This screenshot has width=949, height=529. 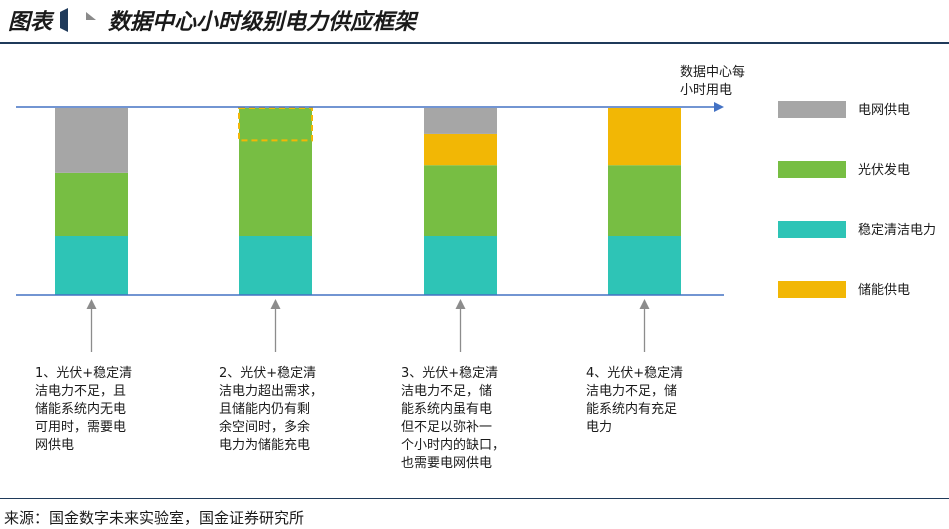 I want to click on bar-2-stable-segment, so click(x=275, y=265).